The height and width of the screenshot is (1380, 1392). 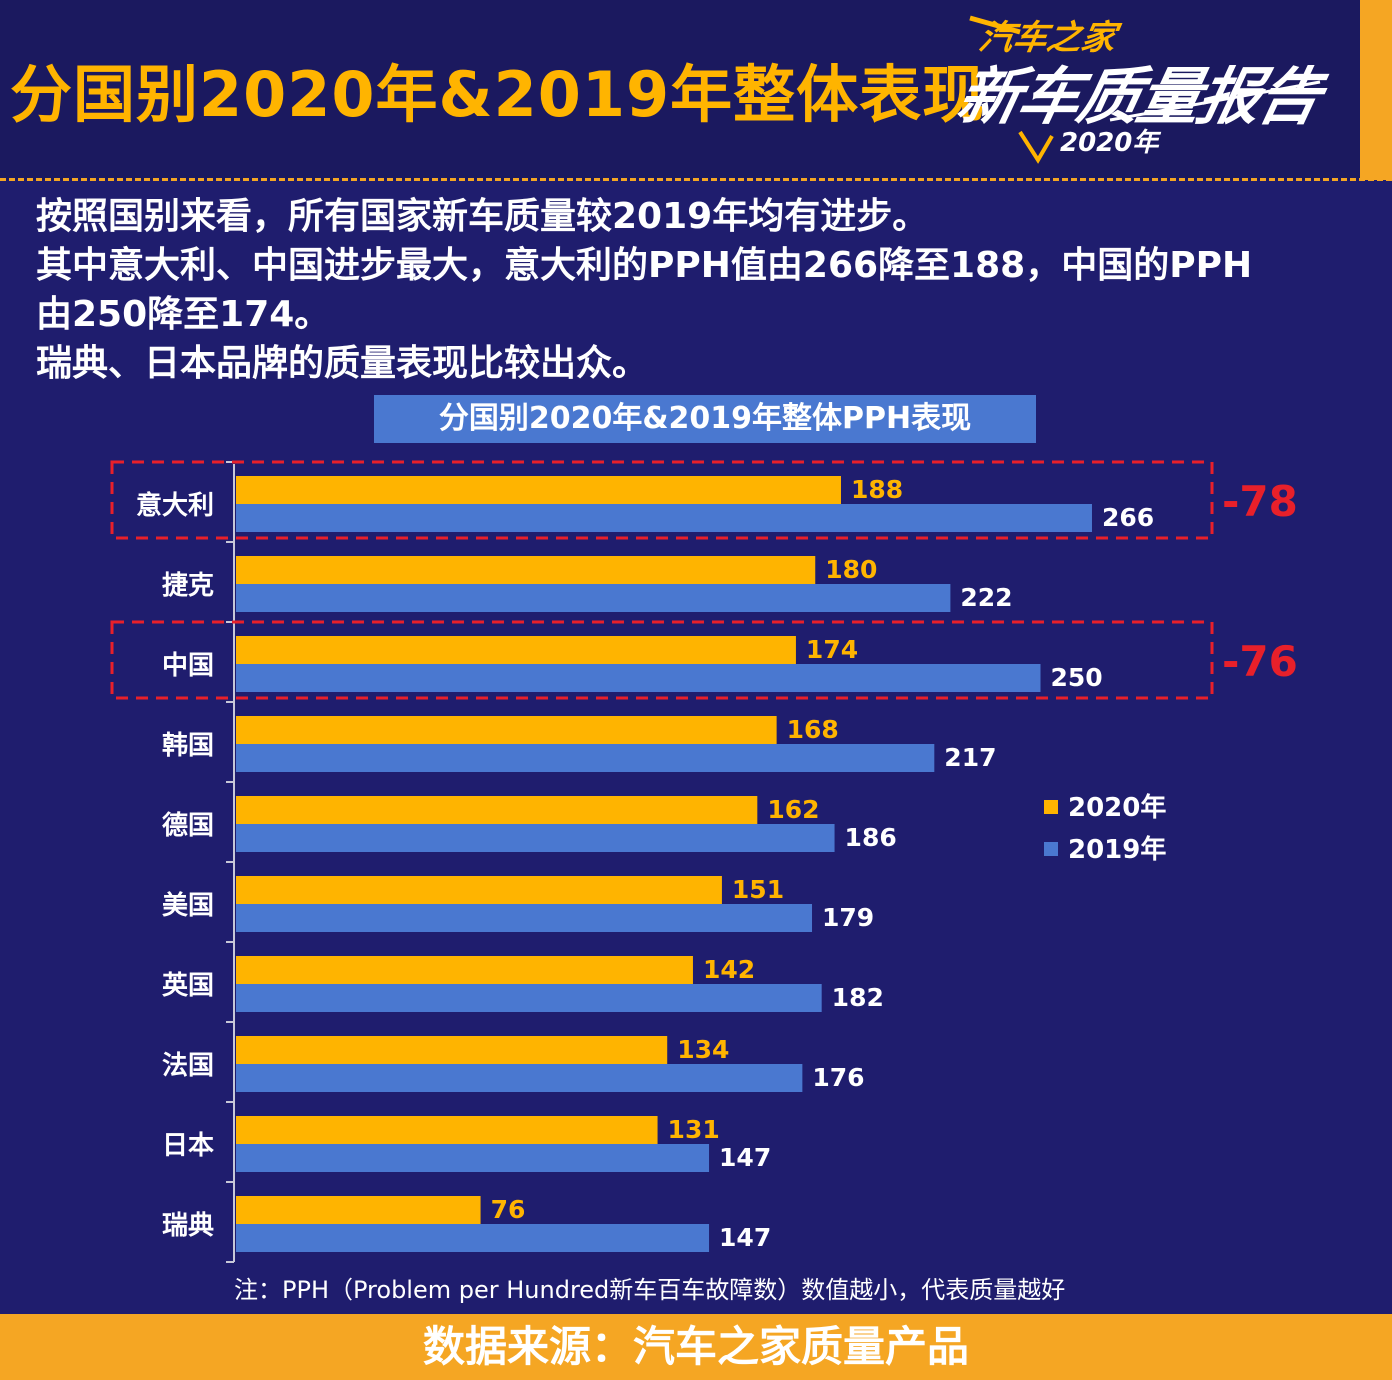 What do you see at coordinates (188, 746) in the screenshot?
I see `category-label: 韩国` at bounding box center [188, 746].